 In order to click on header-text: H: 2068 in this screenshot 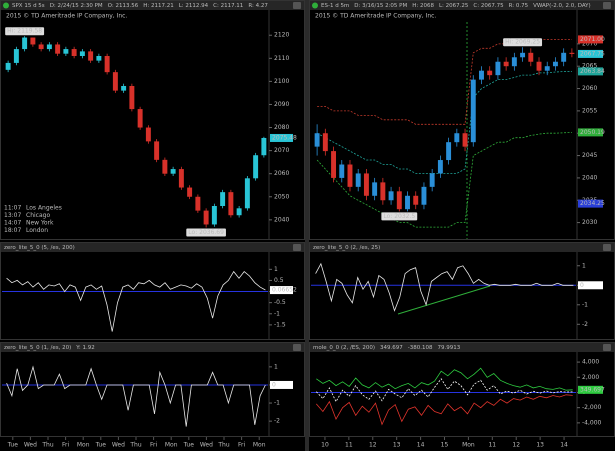, I will do `click(423, 6)`.